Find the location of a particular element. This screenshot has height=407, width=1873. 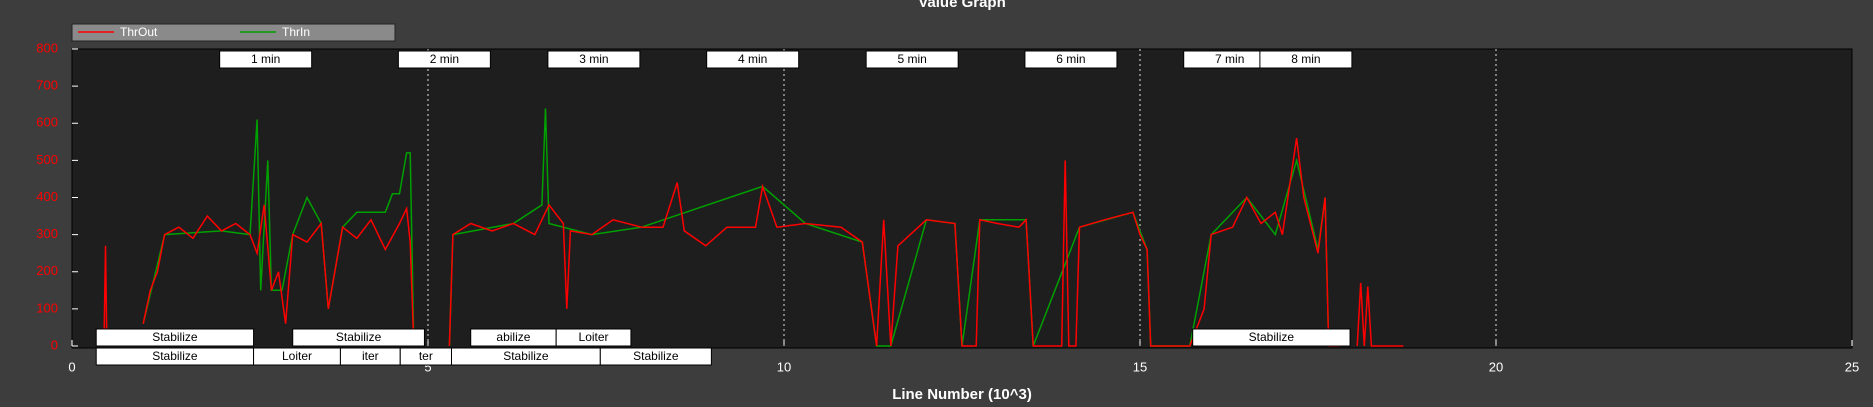

x-axis-title: Line Number (10^3) is located at coordinates (962, 394).